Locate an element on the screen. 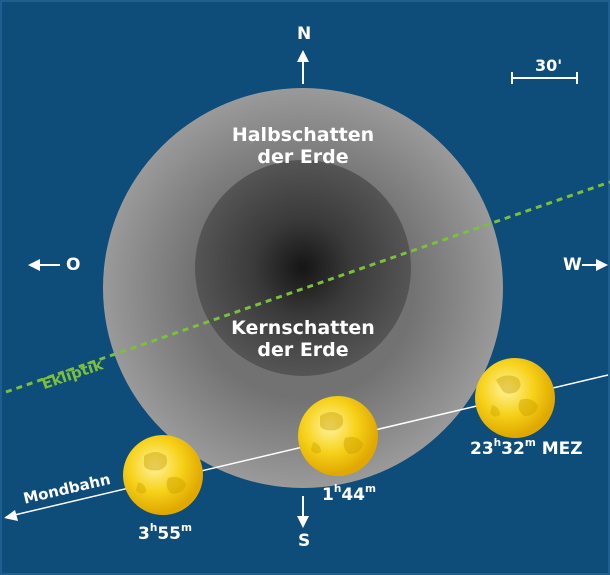 The height and width of the screenshot is (575, 610). moon-path-arrowhead is located at coordinates (11, 515).